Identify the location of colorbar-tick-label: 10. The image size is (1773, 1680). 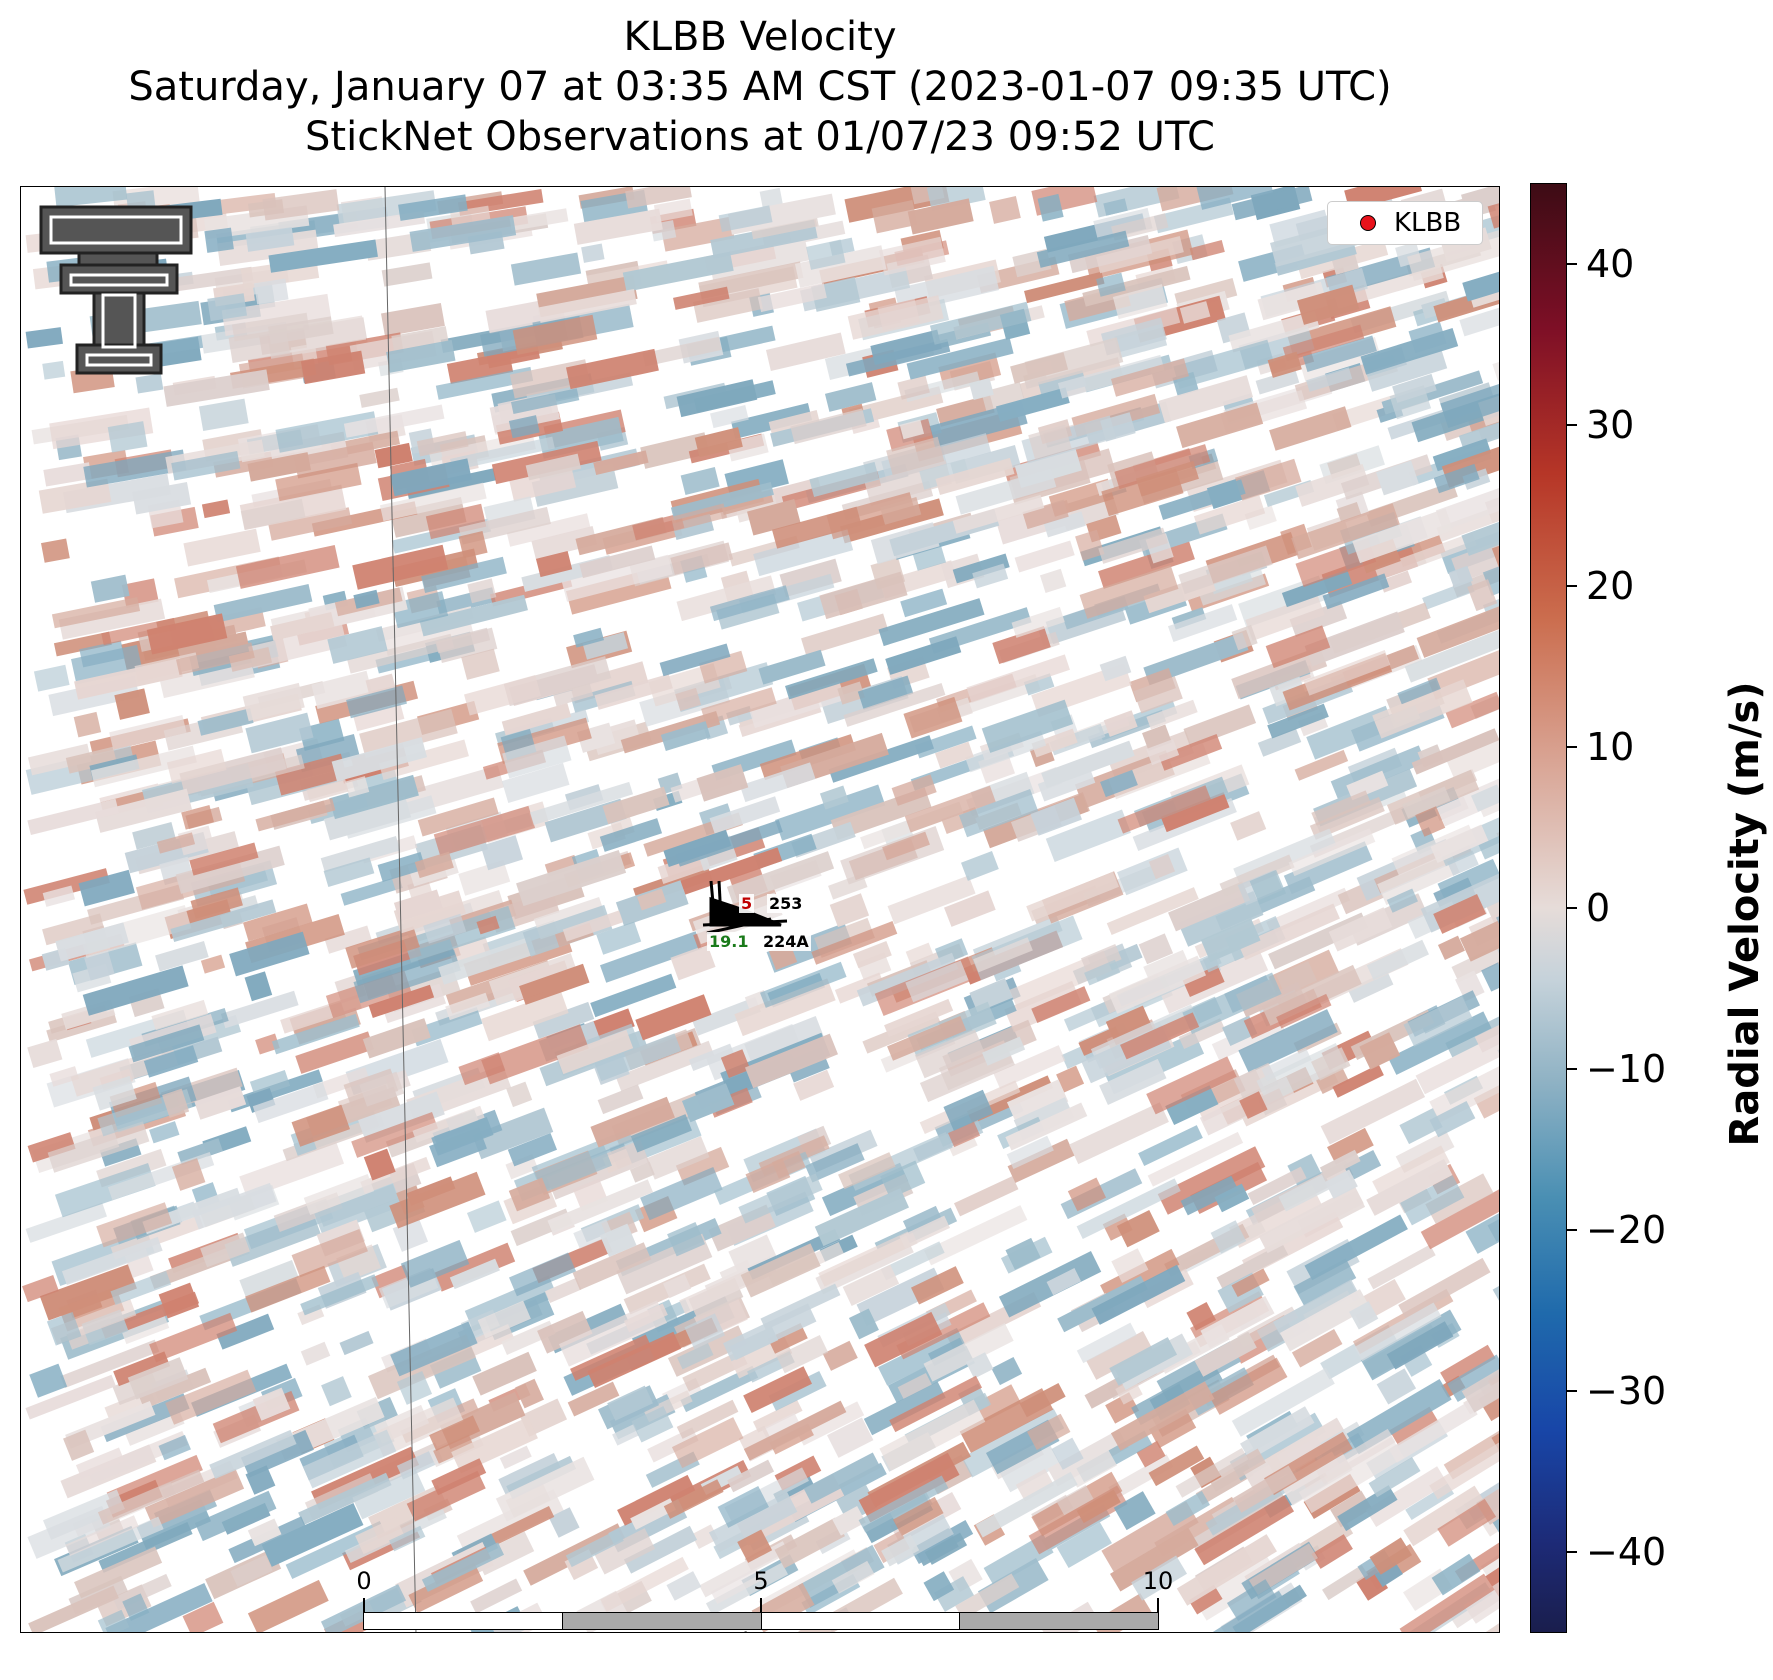
(1610, 746).